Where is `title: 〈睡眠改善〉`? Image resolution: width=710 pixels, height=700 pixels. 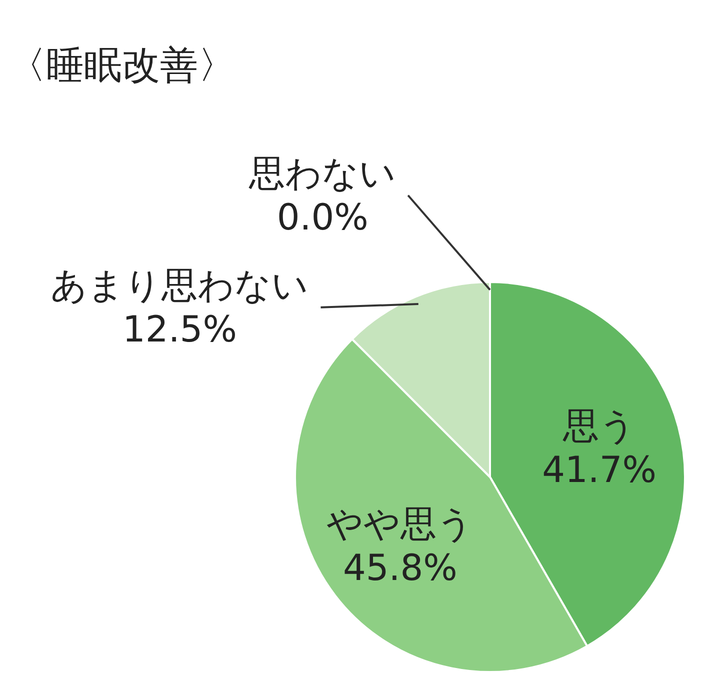
title: 〈睡眠改善〉 is located at coordinates (122, 65).